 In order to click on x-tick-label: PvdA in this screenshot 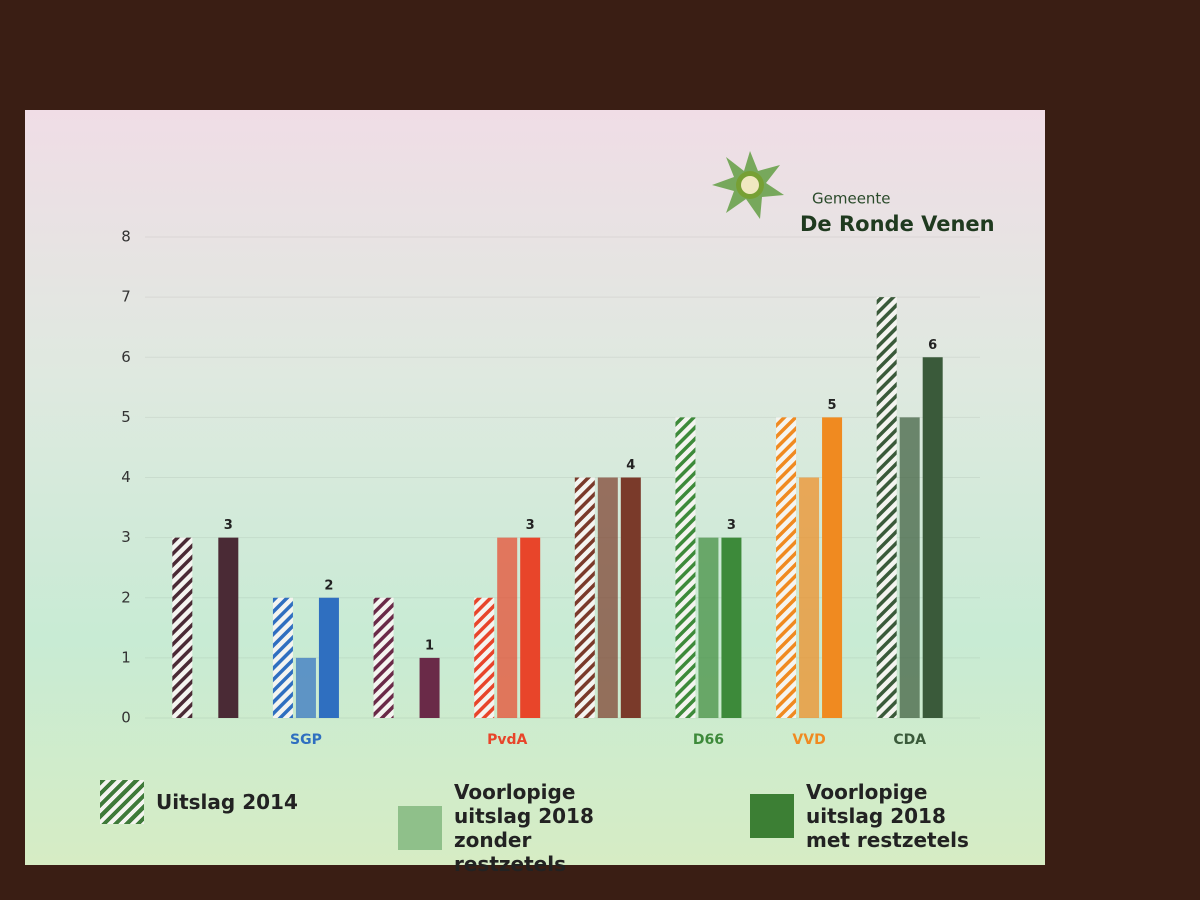, I will do `click(507, 740)`.